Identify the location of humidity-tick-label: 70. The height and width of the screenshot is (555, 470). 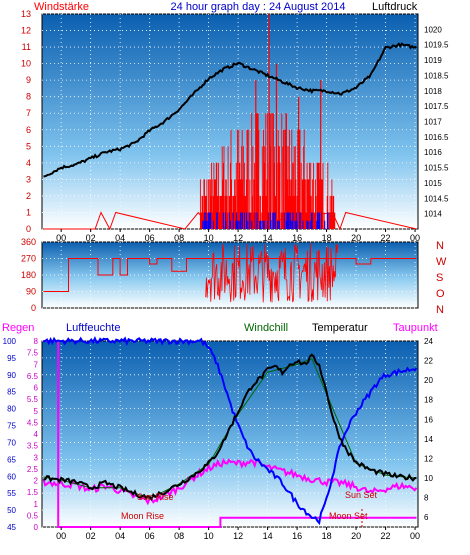
(11, 442).